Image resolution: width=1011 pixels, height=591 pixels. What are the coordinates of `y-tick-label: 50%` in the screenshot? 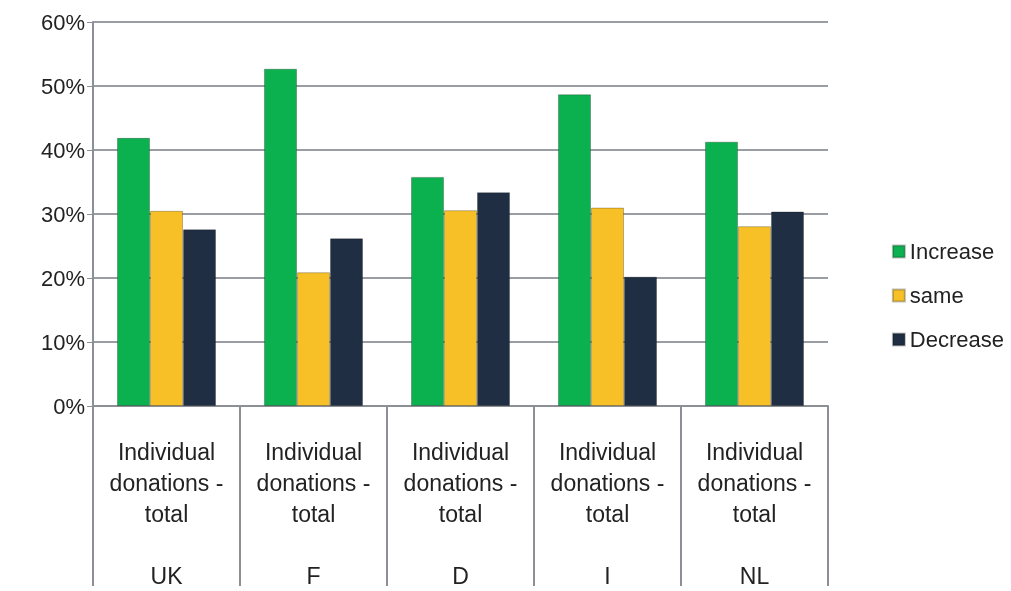 It's located at (62, 86).